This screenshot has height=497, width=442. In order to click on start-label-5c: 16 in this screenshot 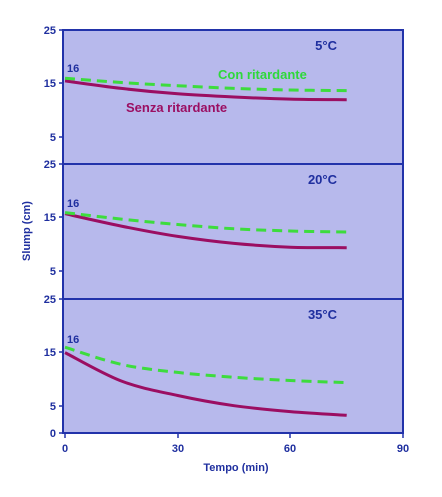, I will do `click(73, 69)`.